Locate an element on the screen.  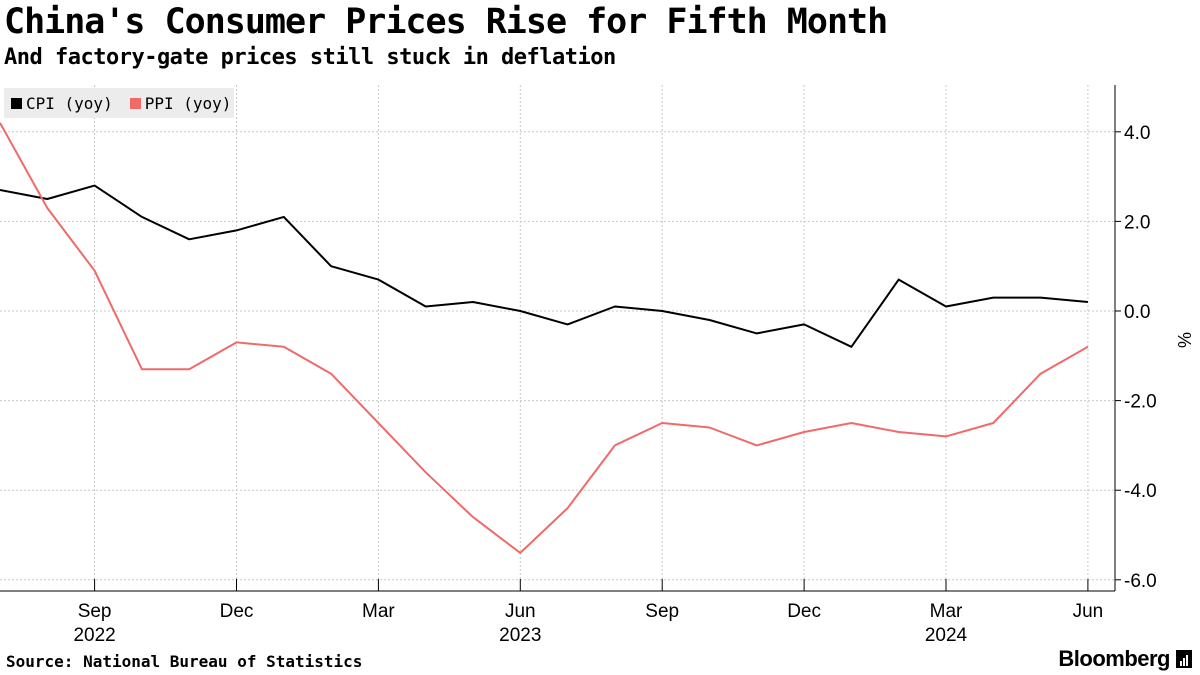
y-tick-label: 4.0 is located at coordinates (1137, 133).